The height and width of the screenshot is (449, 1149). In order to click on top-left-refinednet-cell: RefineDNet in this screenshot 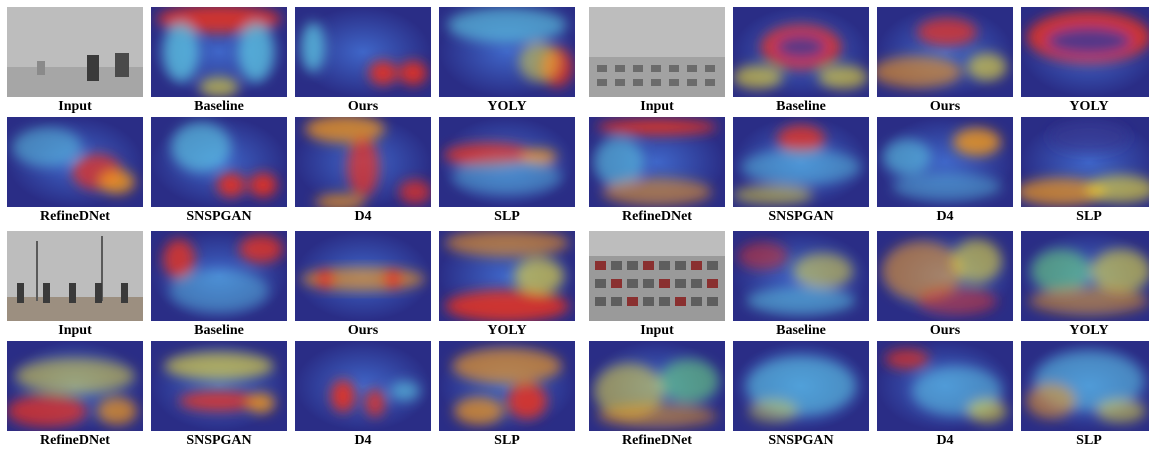, I will do `click(75, 170)`.